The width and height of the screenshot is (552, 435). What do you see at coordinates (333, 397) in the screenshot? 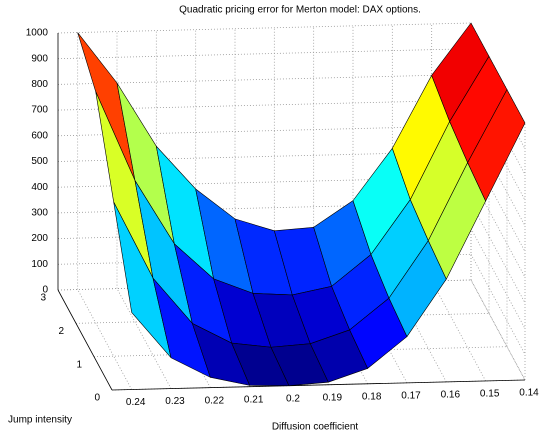
I see `x-tick-label: 0.19` at bounding box center [333, 397].